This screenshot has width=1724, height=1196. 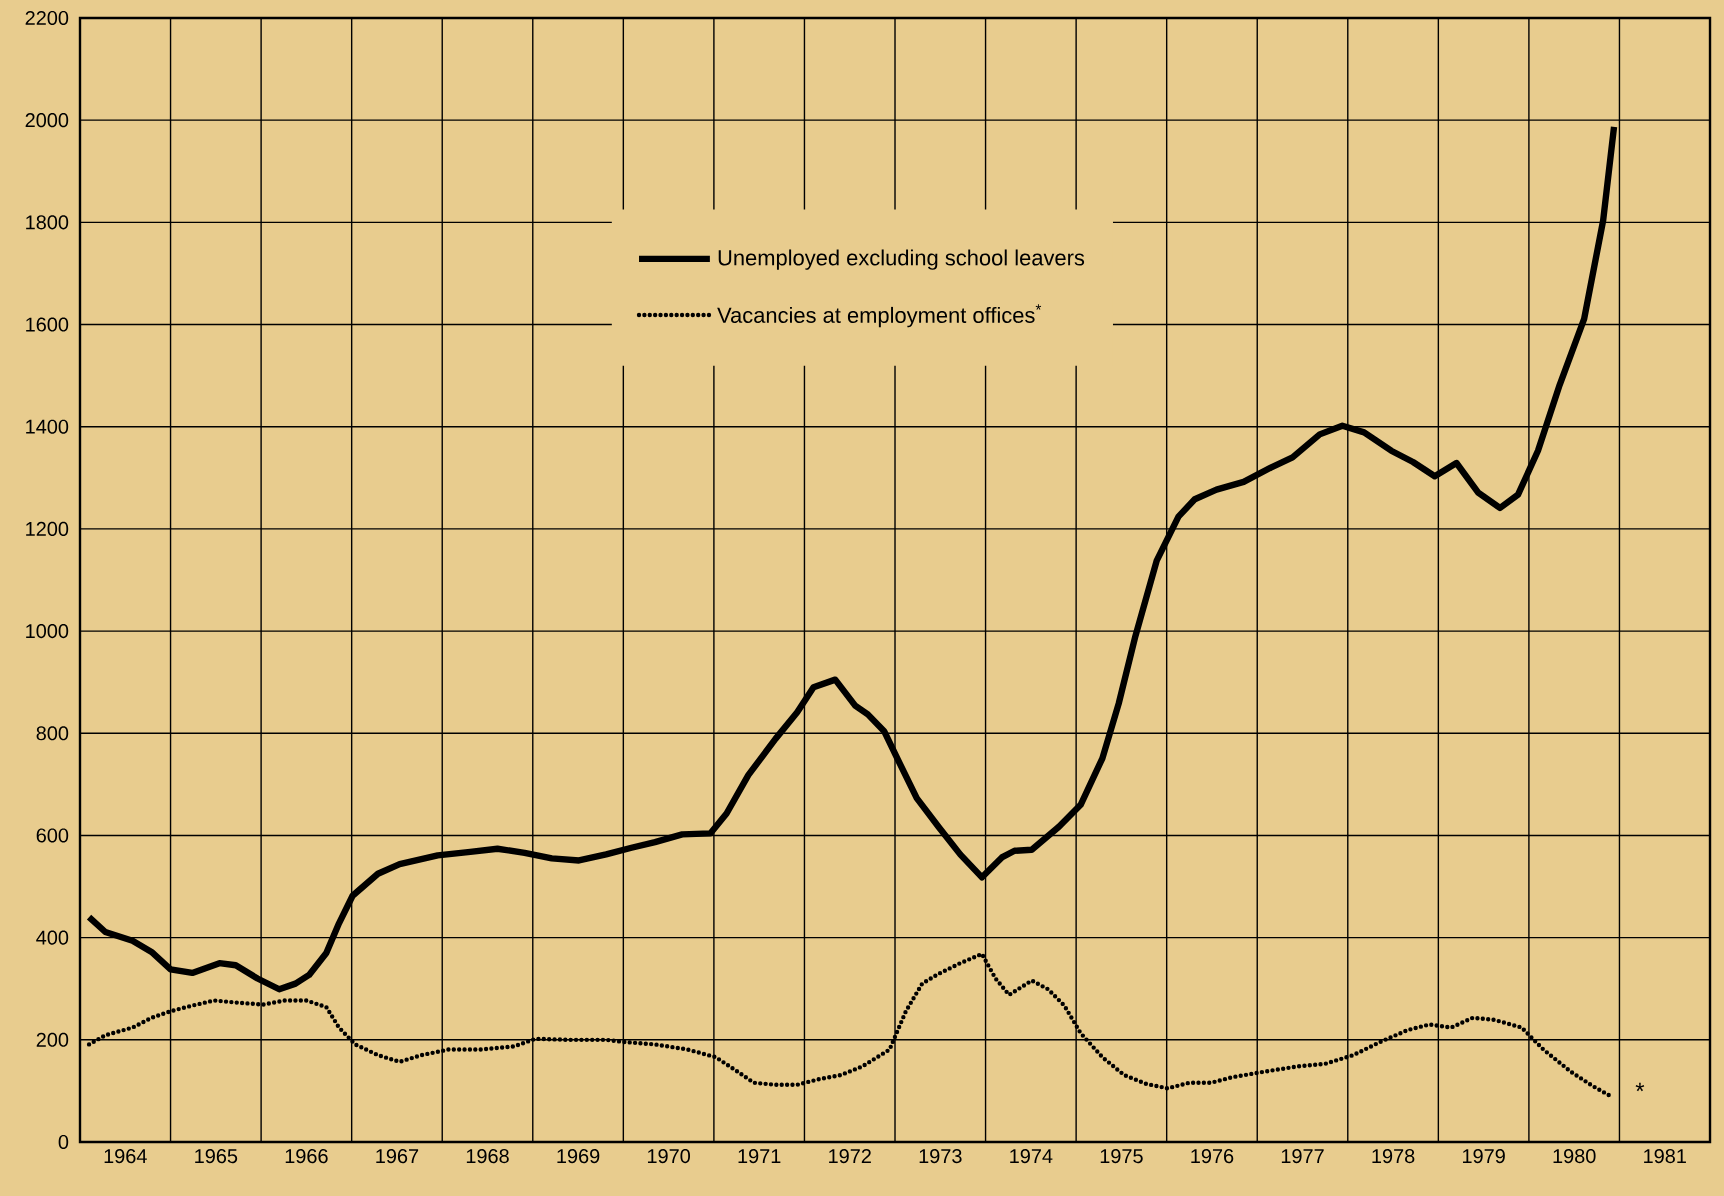 What do you see at coordinates (47, 120) in the screenshot?
I see `y-tick-label: 2000` at bounding box center [47, 120].